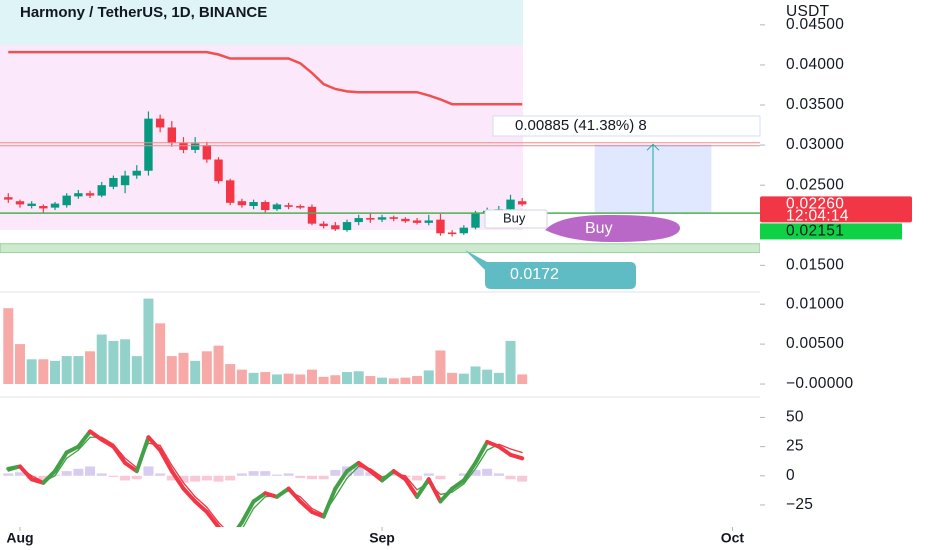 This screenshot has width=932, height=550. What do you see at coordinates (815, 184) in the screenshot?
I see `y-tick-label: 0.02500` at bounding box center [815, 184].